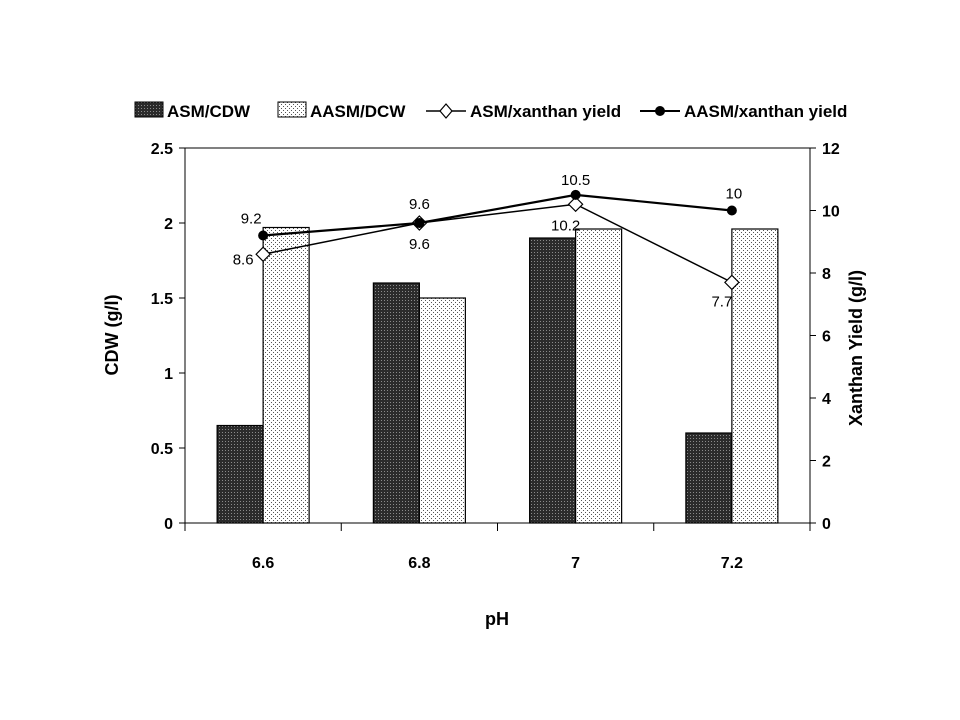 Image resolution: width=960 pixels, height=720 pixels. I want to click on y-tick-label: 2.5, so click(162, 149).